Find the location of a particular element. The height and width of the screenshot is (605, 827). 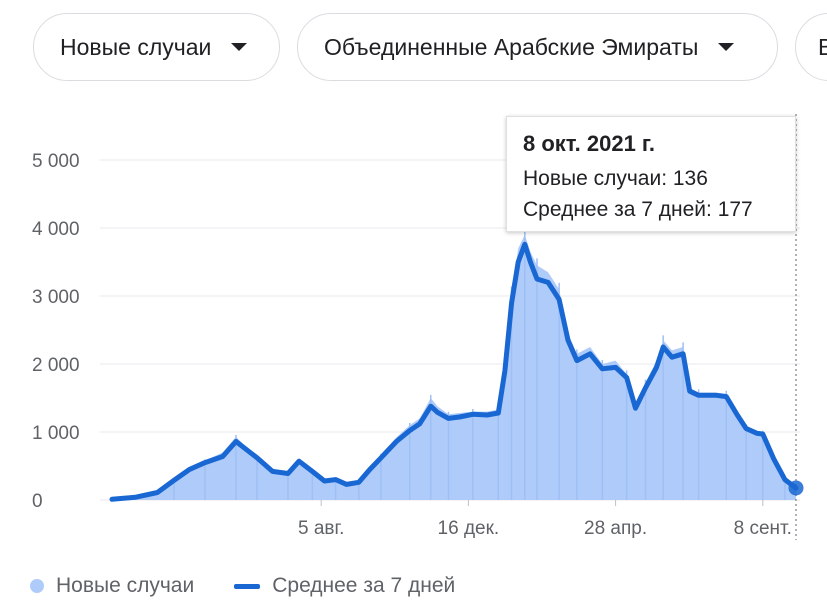

y-axis-ticks: 0 1 000 2 000 3 000 4 000 5 000 is located at coordinates (56, 331).